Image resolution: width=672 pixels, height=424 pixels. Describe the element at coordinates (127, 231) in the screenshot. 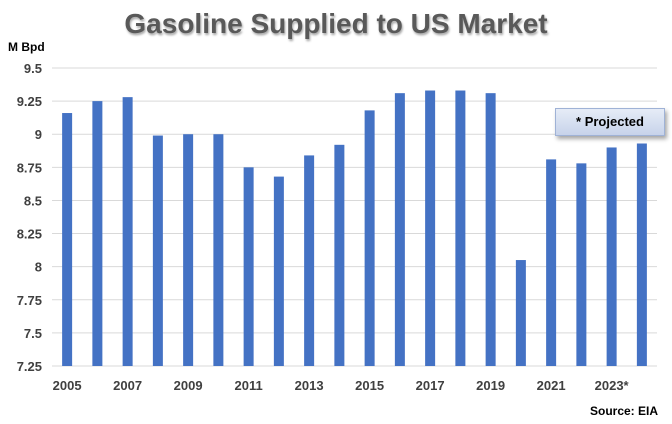

I see `bar-2007` at that location.